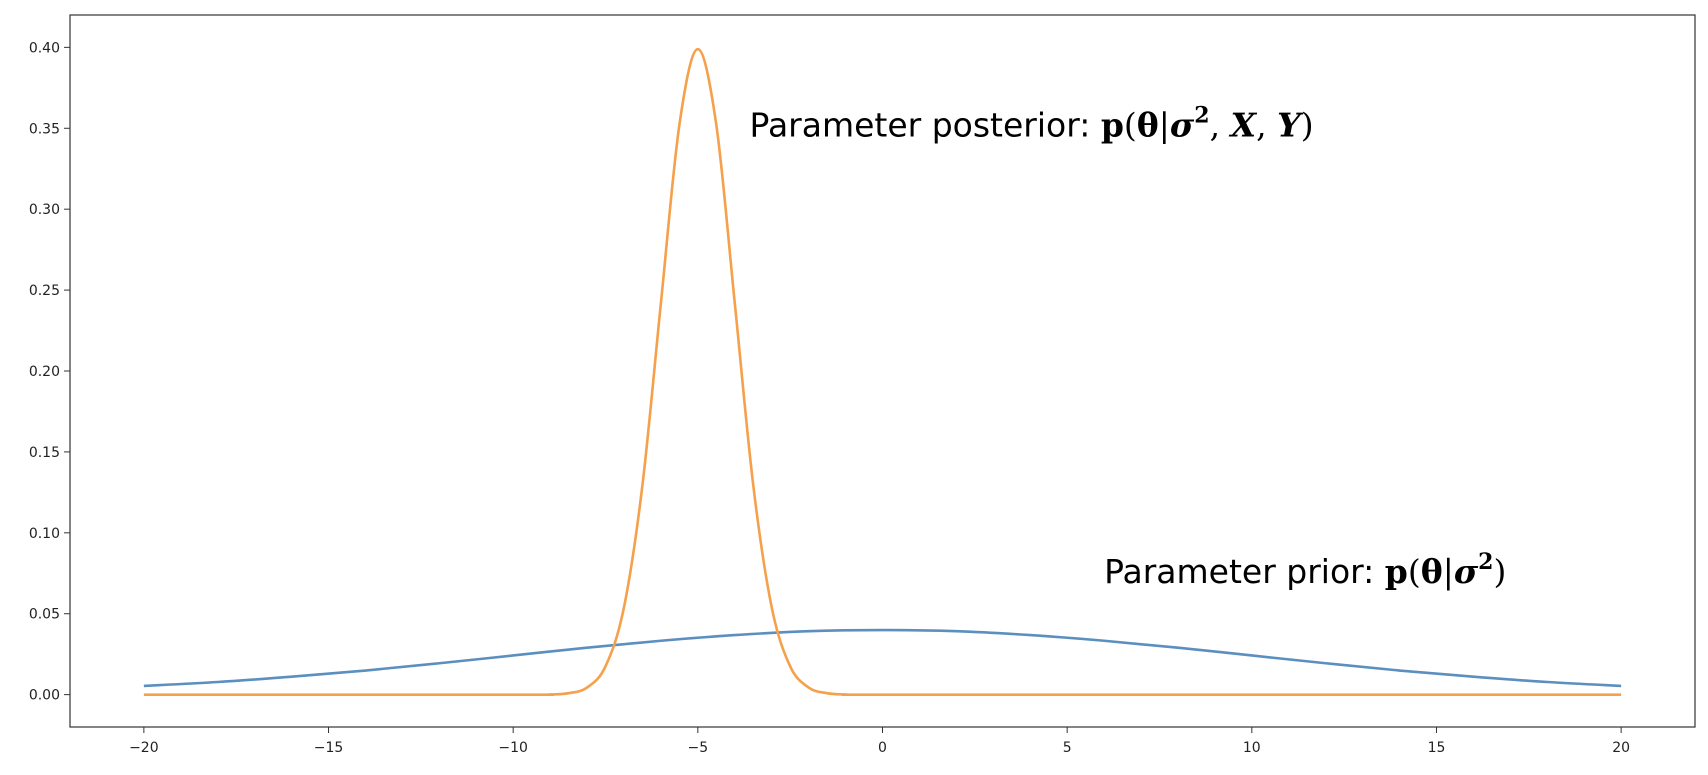 This screenshot has width=1708, height=775. What do you see at coordinates (1067, 748) in the screenshot?
I see `x-tick-label: 5` at bounding box center [1067, 748].